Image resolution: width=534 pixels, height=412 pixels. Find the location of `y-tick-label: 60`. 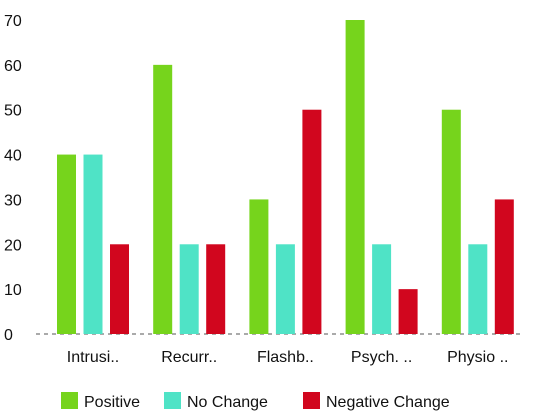

y-tick-label: 60 is located at coordinates (13, 66).